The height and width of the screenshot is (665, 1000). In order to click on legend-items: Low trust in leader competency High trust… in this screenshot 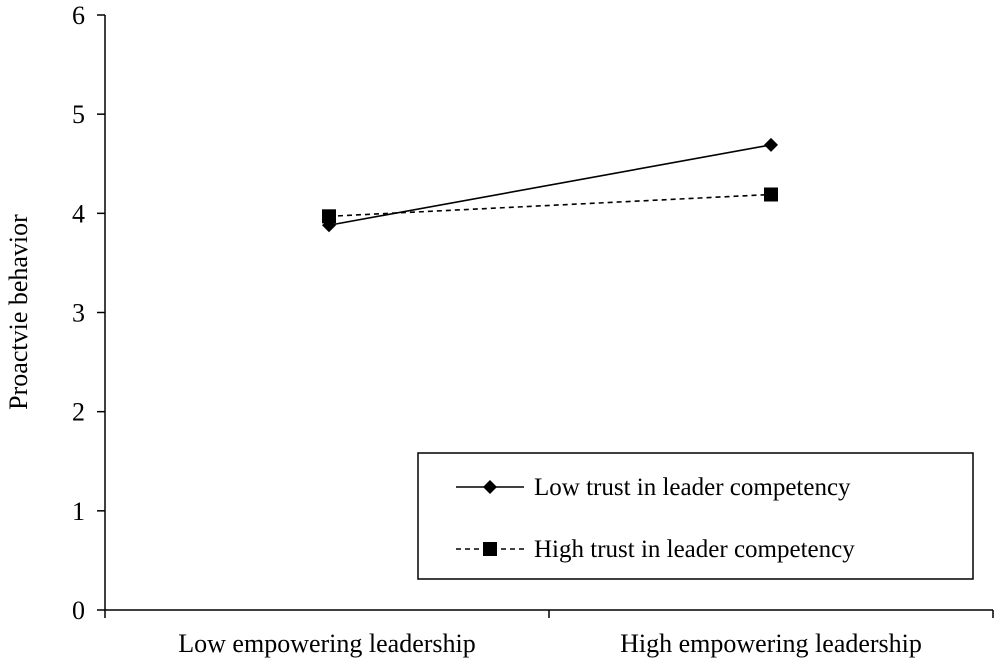, I will do `click(655, 518)`.